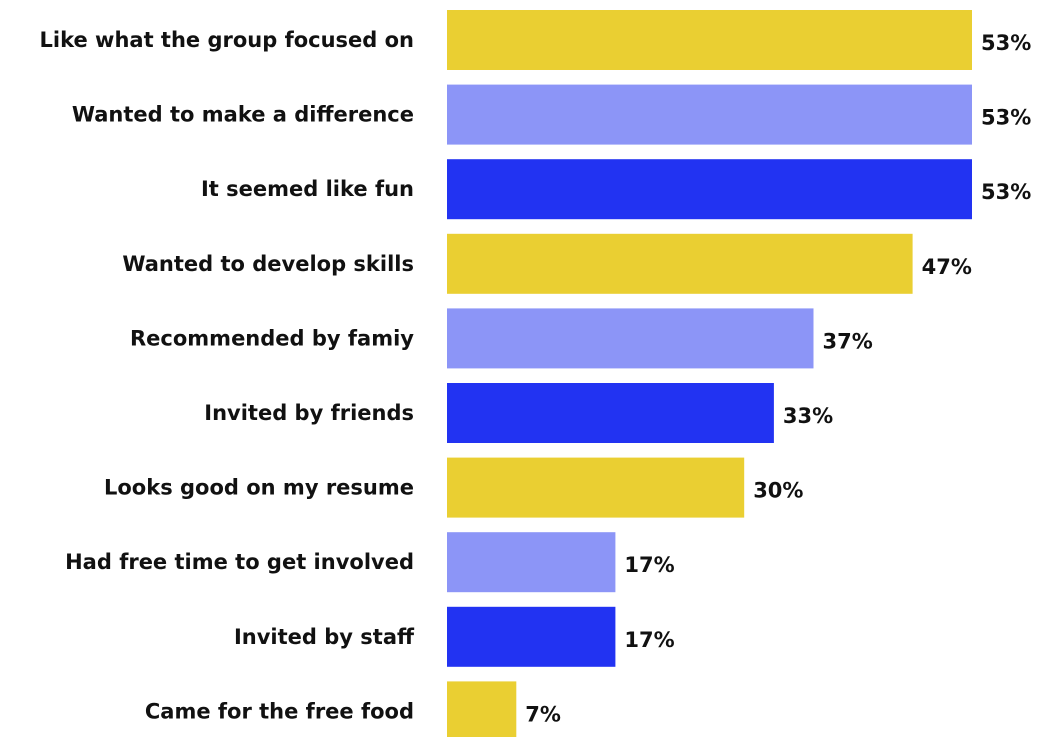 This screenshot has height=737, width=1046. Describe the element at coordinates (259, 488) in the screenshot. I see `category-label: Looks good on my resume` at that location.